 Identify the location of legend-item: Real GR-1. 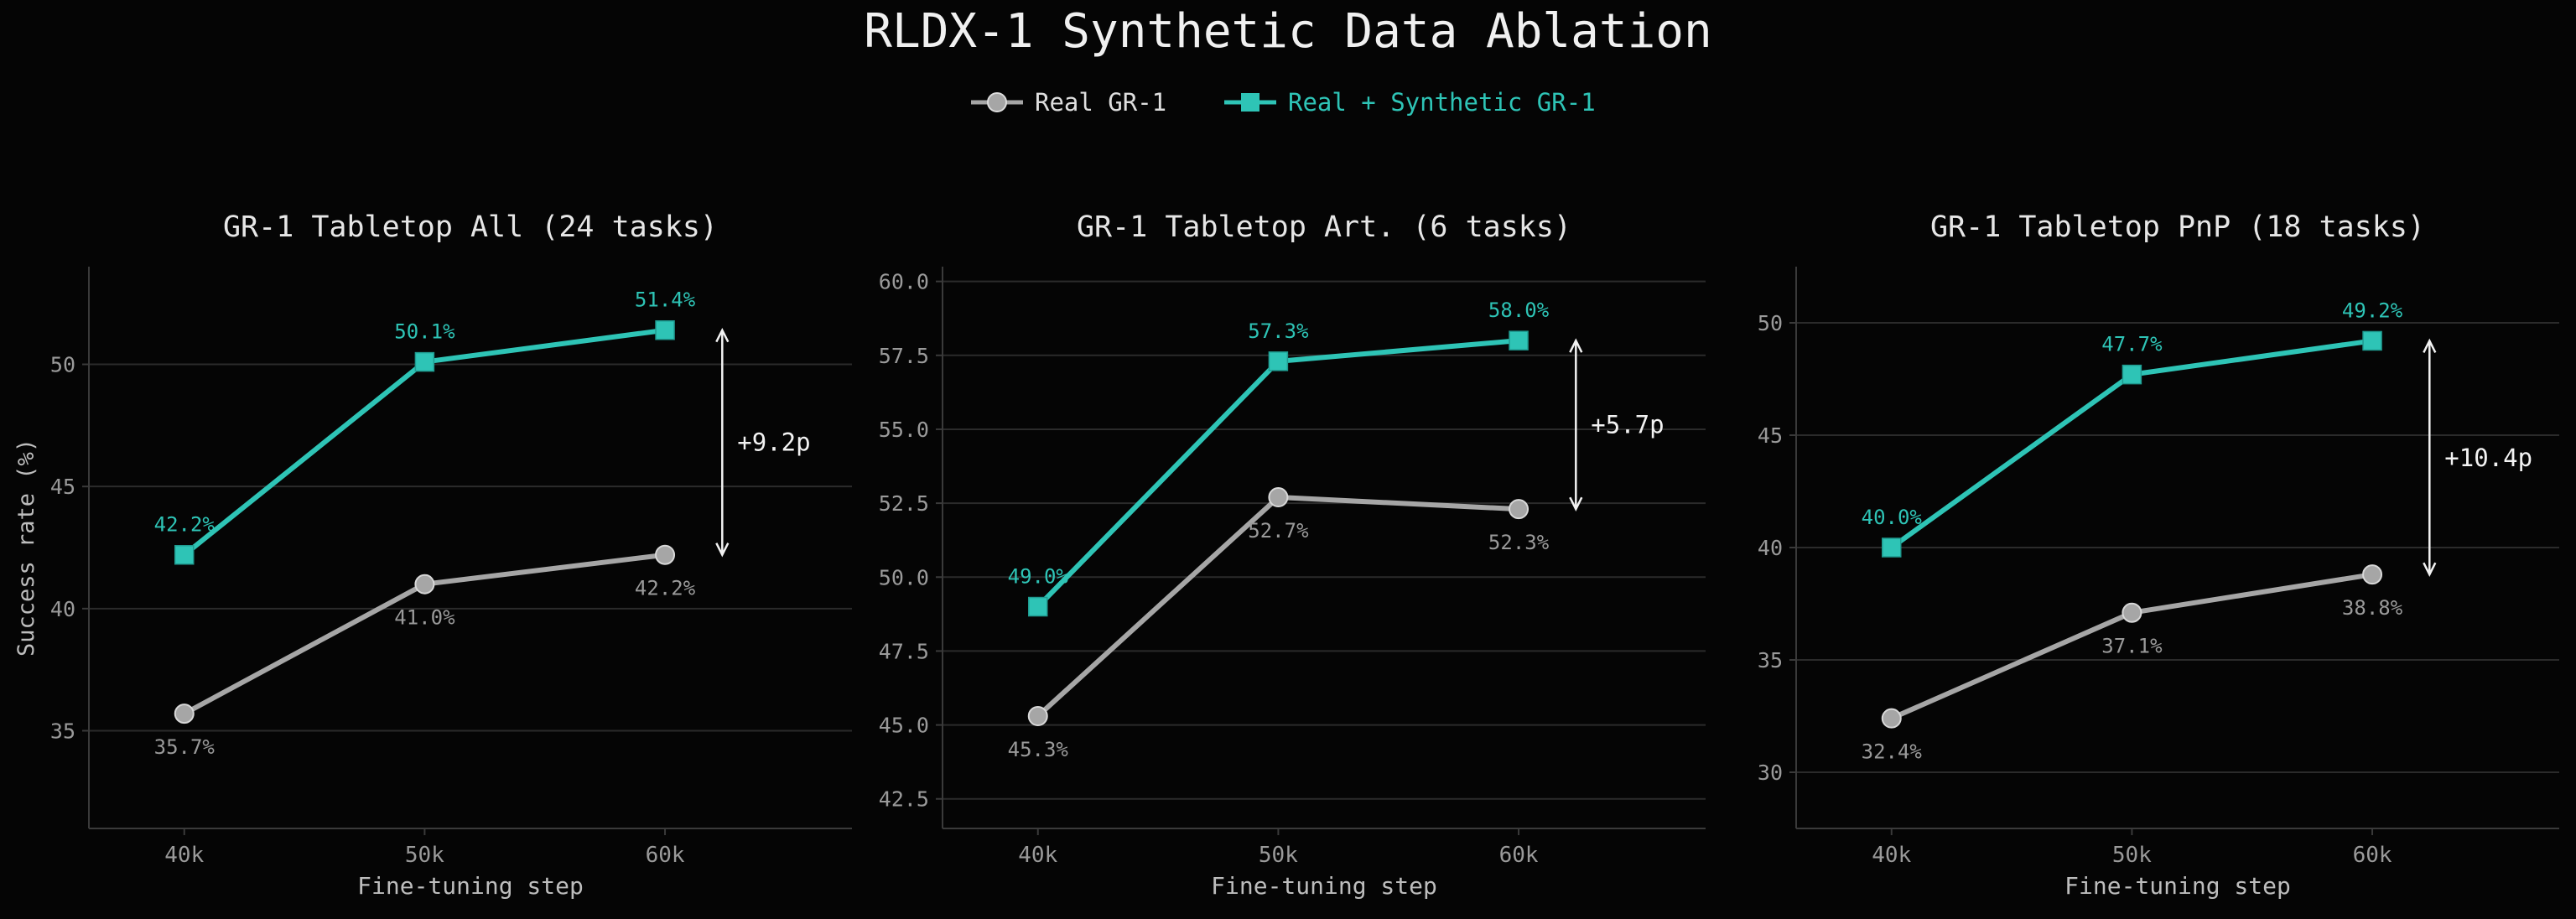
(1068, 102).